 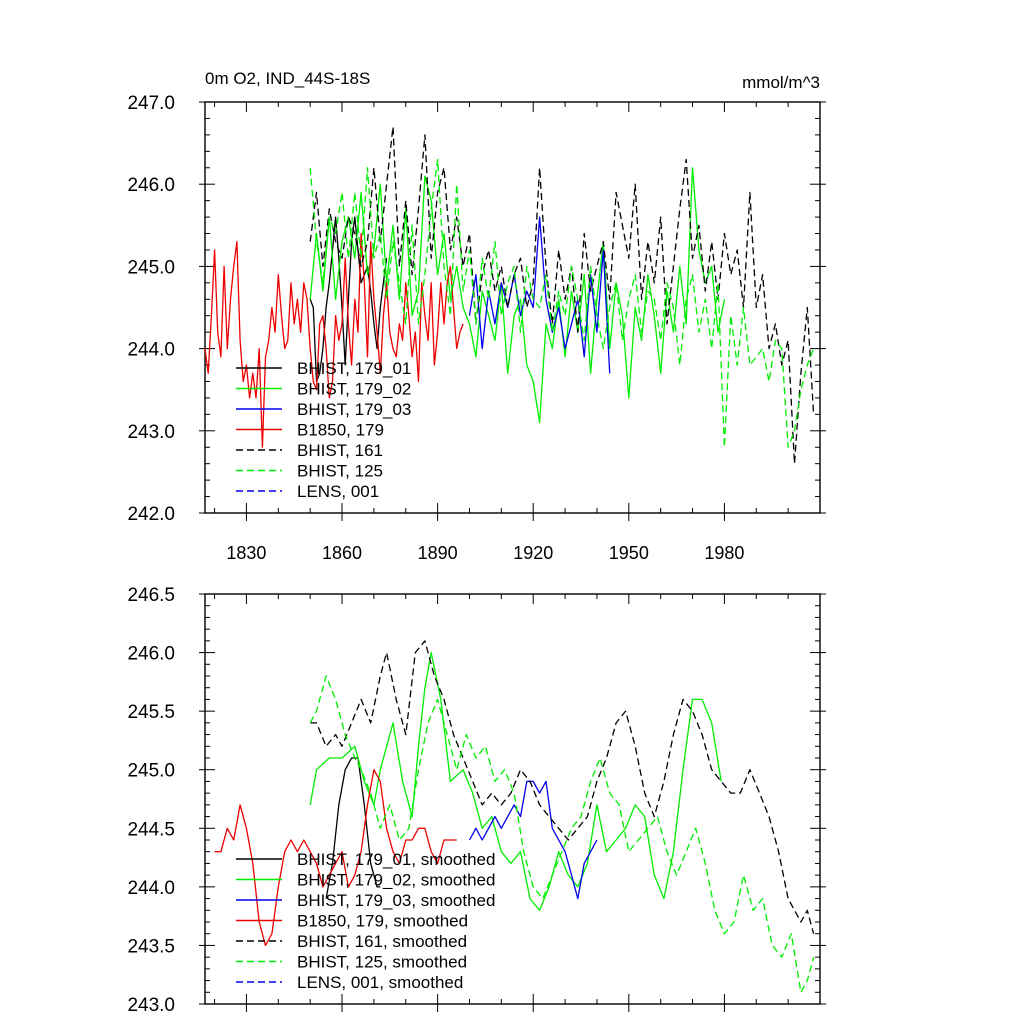 I want to click on legend-label: LENS, 001, smoothed, so click(x=380, y=982).